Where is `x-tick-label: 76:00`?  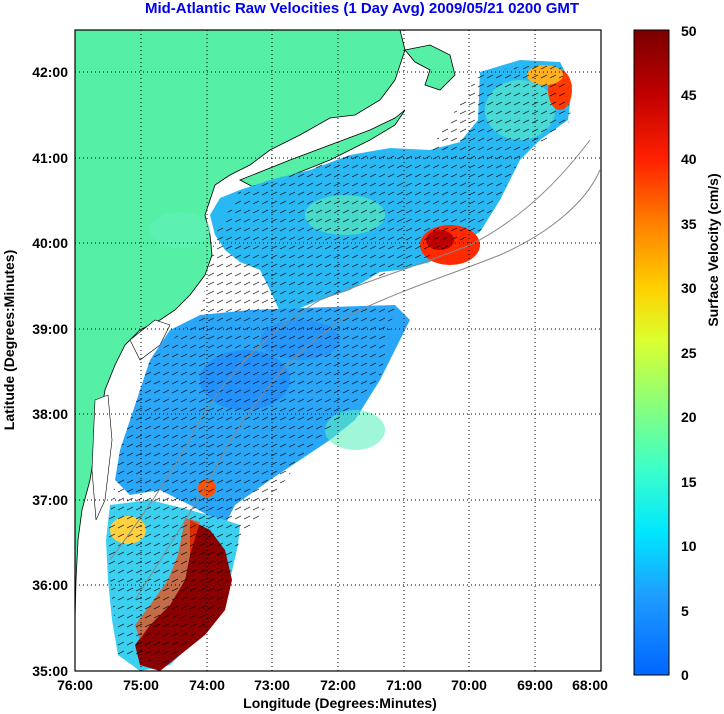
x-tick-label: 76:00 is located at coordinates (75, 685).